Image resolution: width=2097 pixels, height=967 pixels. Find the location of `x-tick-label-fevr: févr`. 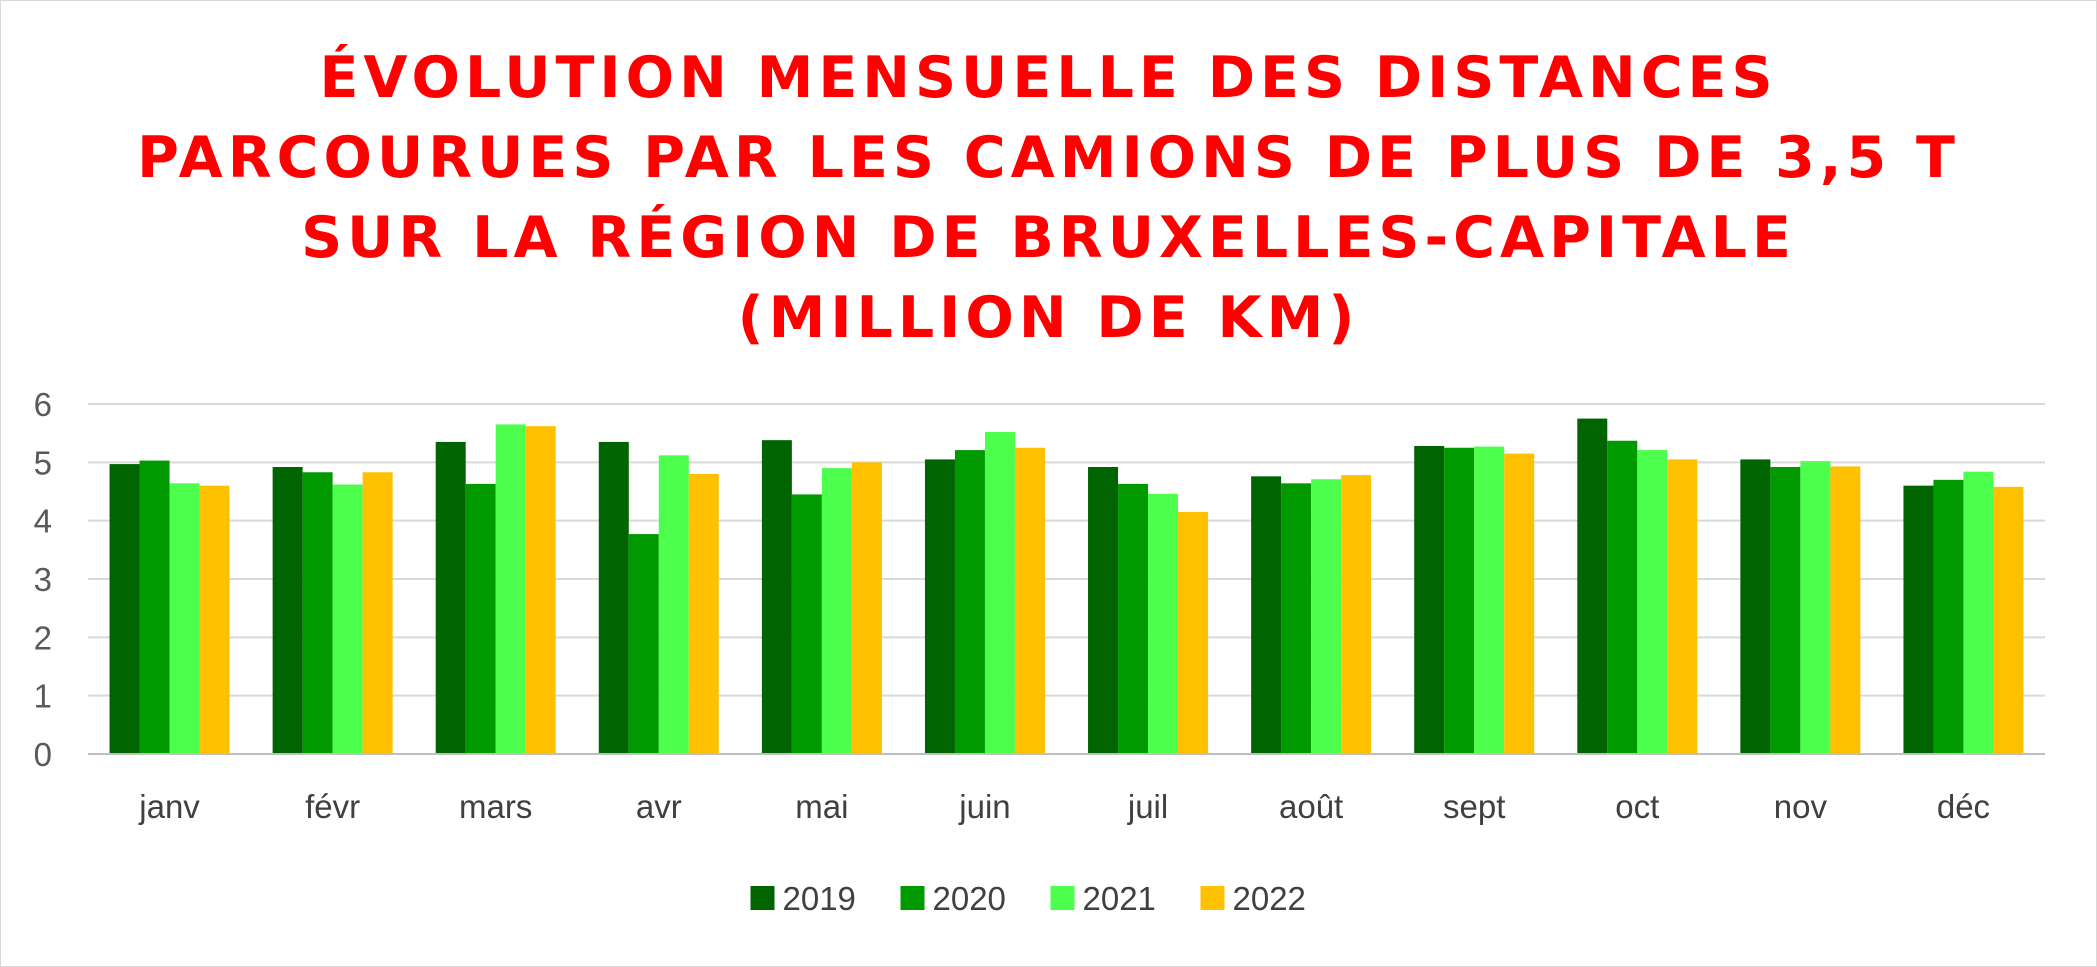

x-tick-label-fevr: févr is located at coordinates (332, 806).